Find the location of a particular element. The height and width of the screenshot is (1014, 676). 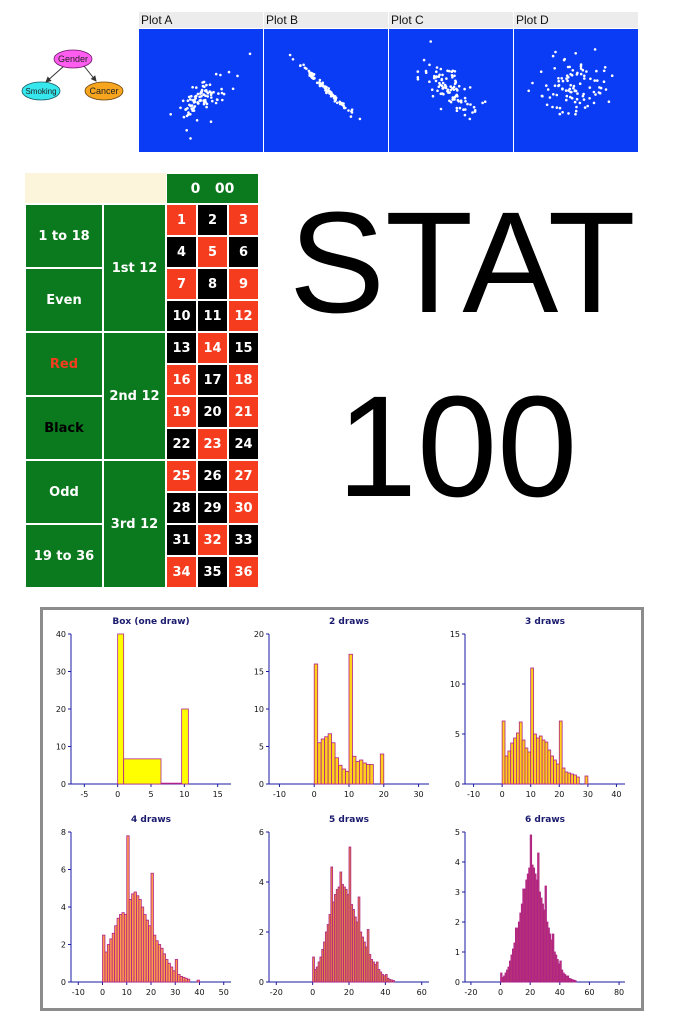

number-20: 20 is located at coordinates (212, 412).